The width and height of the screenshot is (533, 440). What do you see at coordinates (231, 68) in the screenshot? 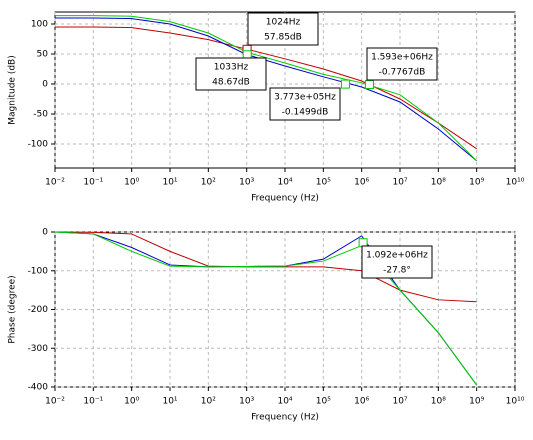
I see `datatip-text: 1033Hz` at bounding box center [231, 68].